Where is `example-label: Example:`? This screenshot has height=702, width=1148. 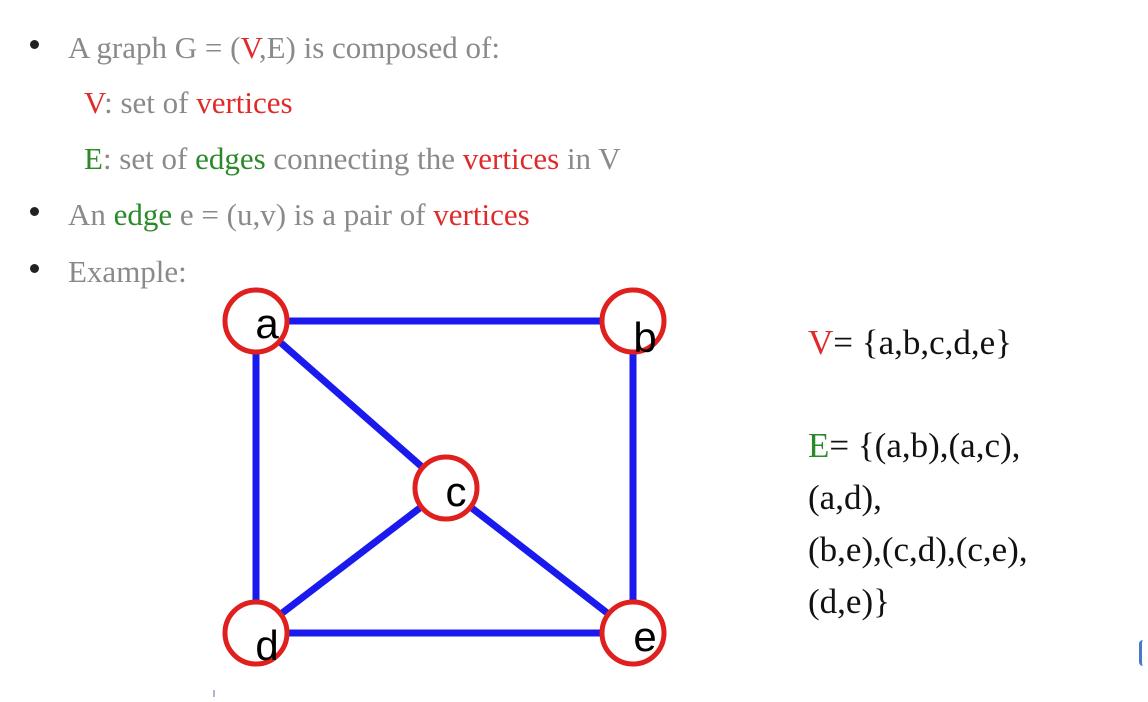
example-label: Example: is located at coordinates (127, 271).